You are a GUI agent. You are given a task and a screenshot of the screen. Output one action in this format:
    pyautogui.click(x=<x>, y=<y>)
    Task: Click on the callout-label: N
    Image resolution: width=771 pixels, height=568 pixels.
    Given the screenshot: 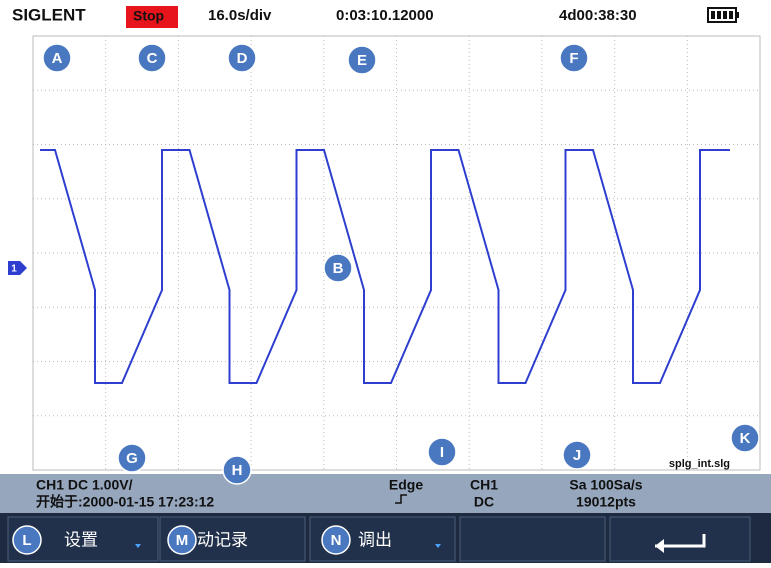 What is the action you would take?
    pyautogui.click(x=336, y=540)
    